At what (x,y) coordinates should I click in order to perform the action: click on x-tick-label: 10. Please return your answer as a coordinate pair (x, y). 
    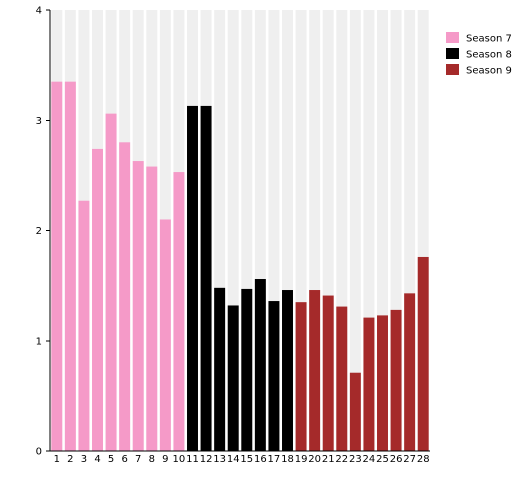
    Looking at the image, I should click on (179, 459).